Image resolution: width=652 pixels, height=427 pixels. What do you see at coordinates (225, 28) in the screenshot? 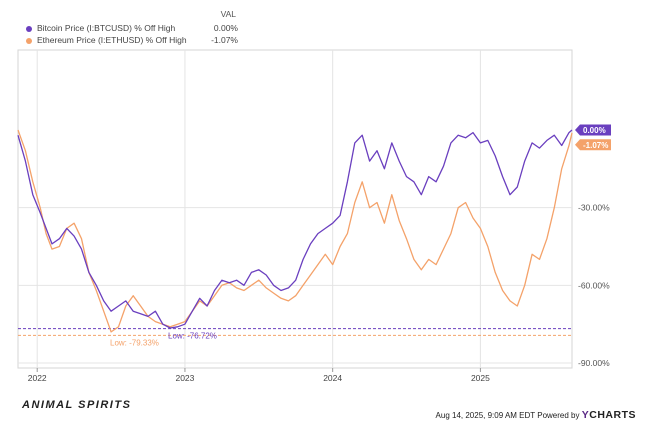
I see `legend-item-bitcoin-value: 0.00%` at bounding box center [225, 28].